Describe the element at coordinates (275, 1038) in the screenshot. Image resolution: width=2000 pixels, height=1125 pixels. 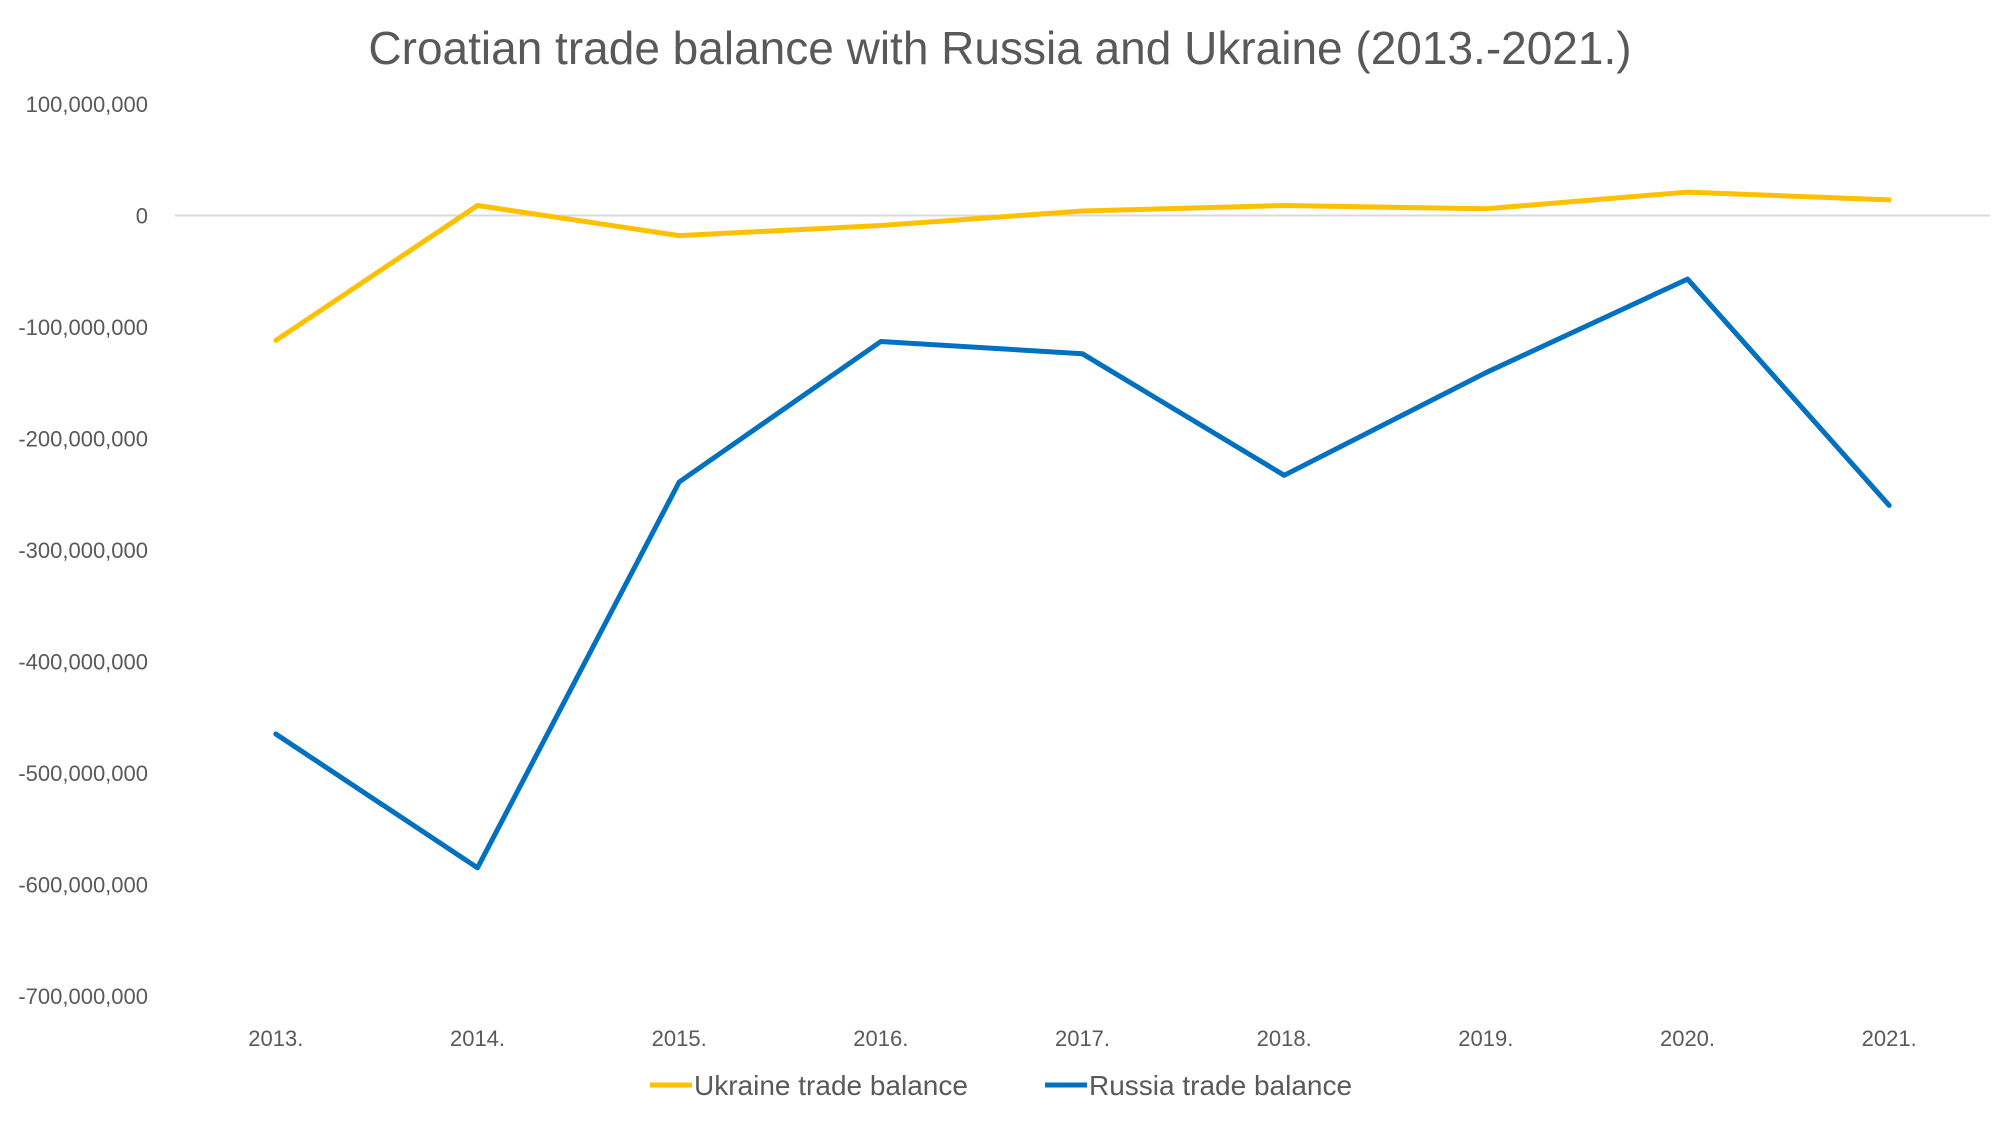
I see `x-tick-label: 2013.` at that location.